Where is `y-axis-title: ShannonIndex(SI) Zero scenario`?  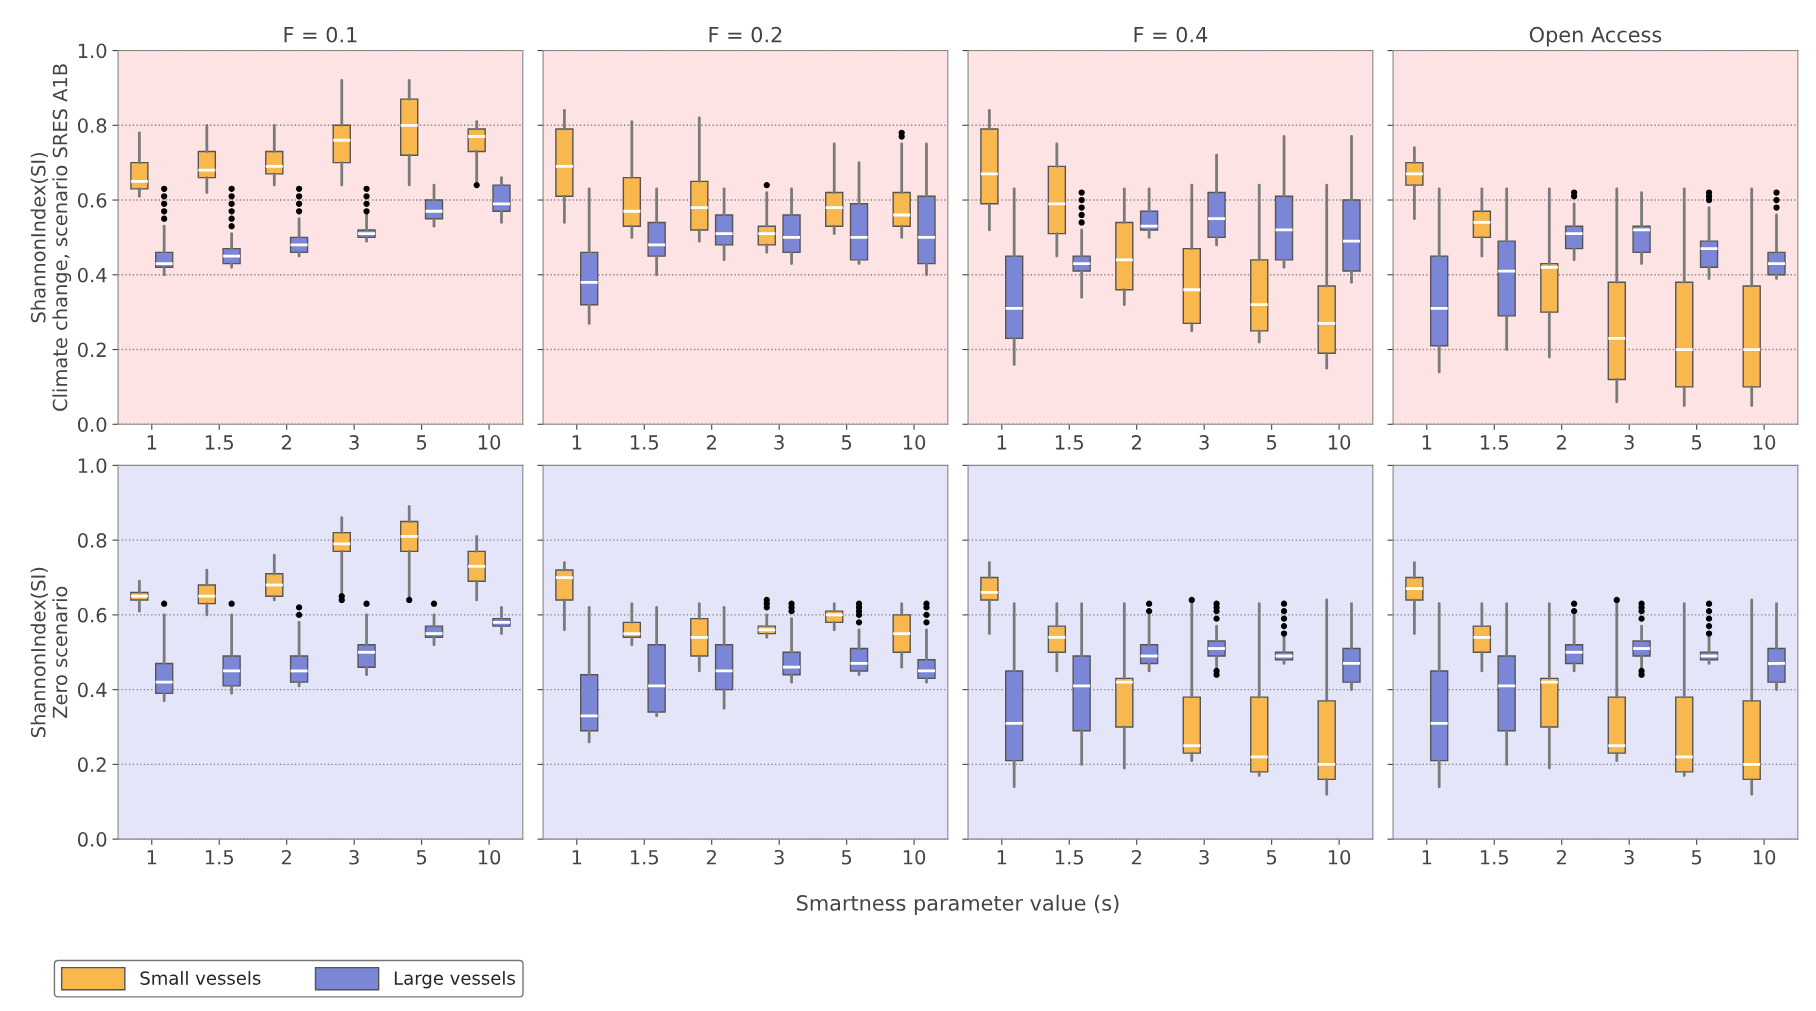 y-axis-title: ShannonIndex(SI) Zero scenario is located at coordinates (49, 652).